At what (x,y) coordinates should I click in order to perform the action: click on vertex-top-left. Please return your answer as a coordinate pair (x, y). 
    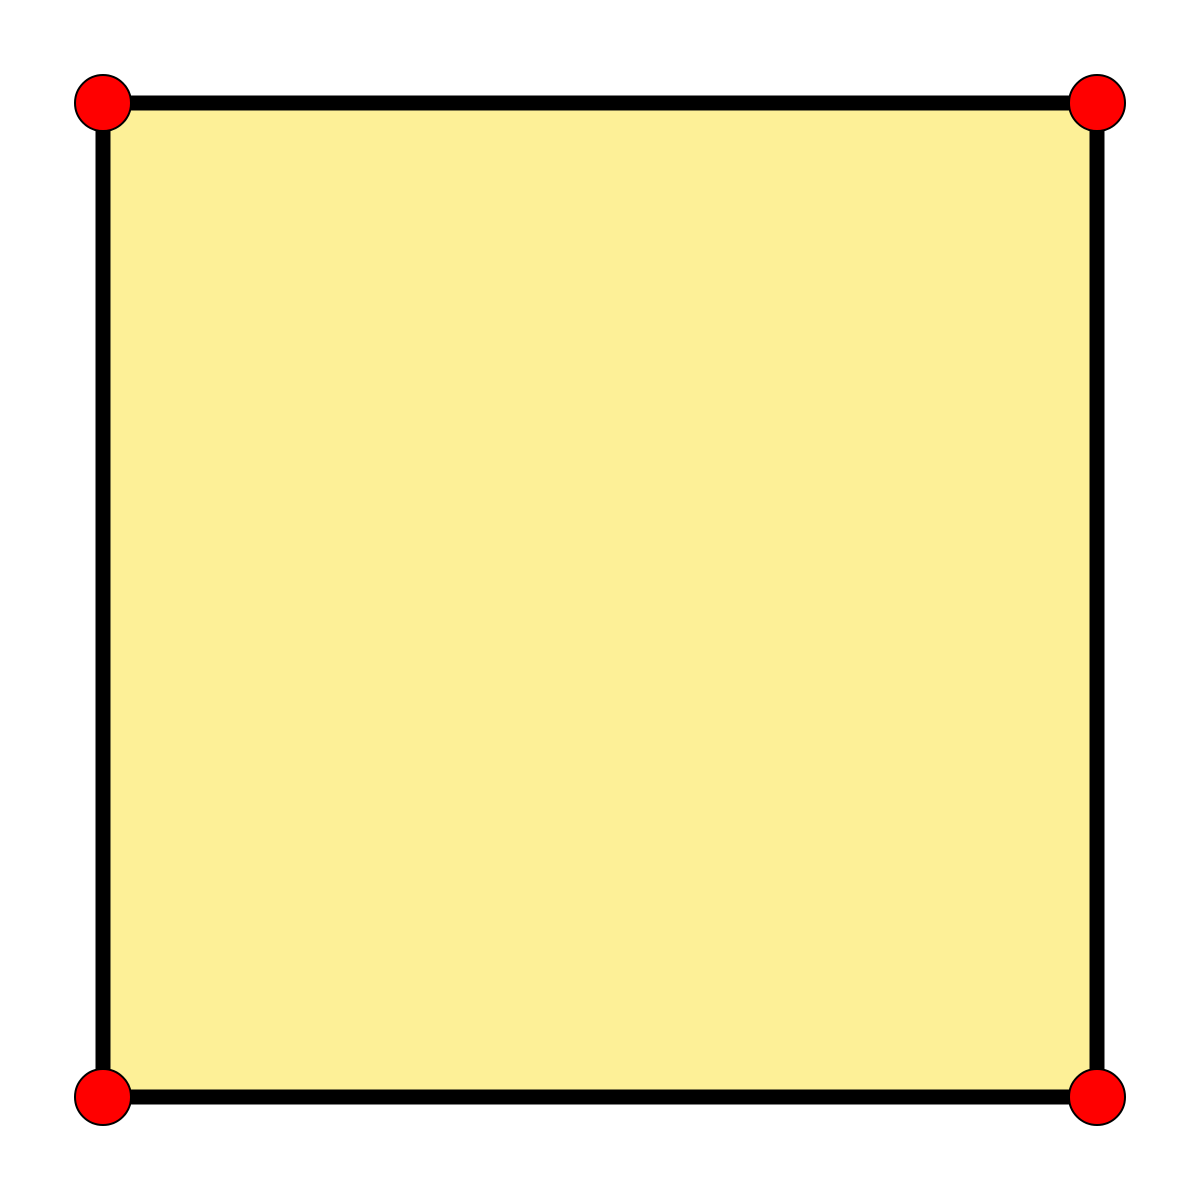
    Looking at the image, I should click on (103, 103).